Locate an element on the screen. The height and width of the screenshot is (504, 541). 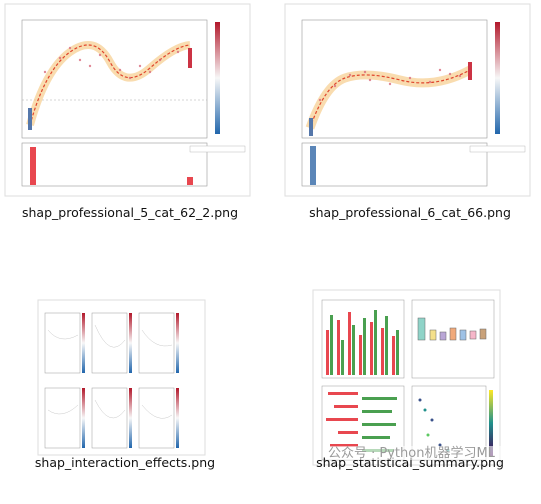
thumbnail: shap_statistical_summary.png is located at coordinates (408, 379).